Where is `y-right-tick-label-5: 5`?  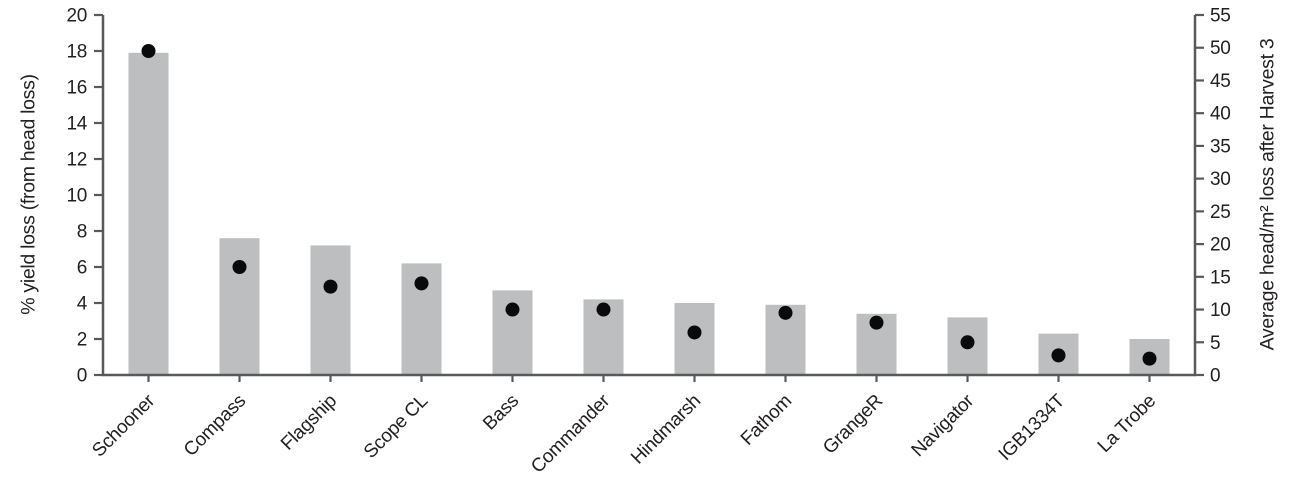 y-right-tick-label-5: 5 is located at coordinates (1215, 343).